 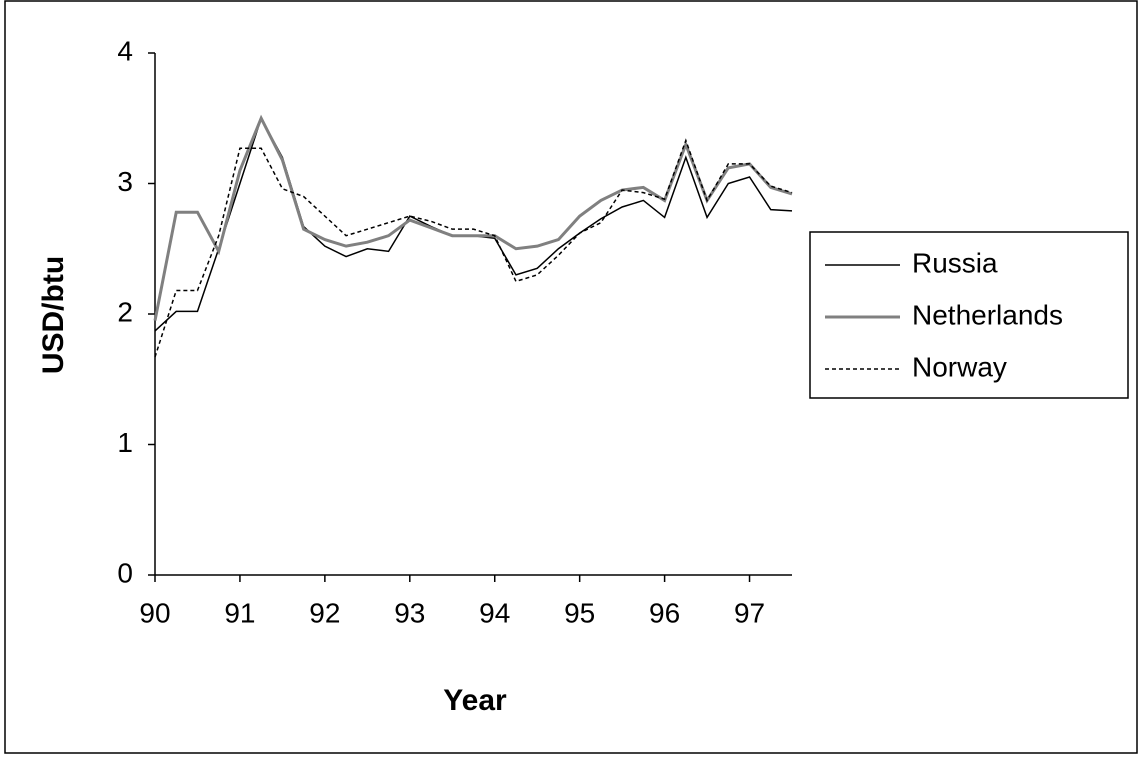 I want to click on y-tick-label: 1, so click(x=125, y=442).